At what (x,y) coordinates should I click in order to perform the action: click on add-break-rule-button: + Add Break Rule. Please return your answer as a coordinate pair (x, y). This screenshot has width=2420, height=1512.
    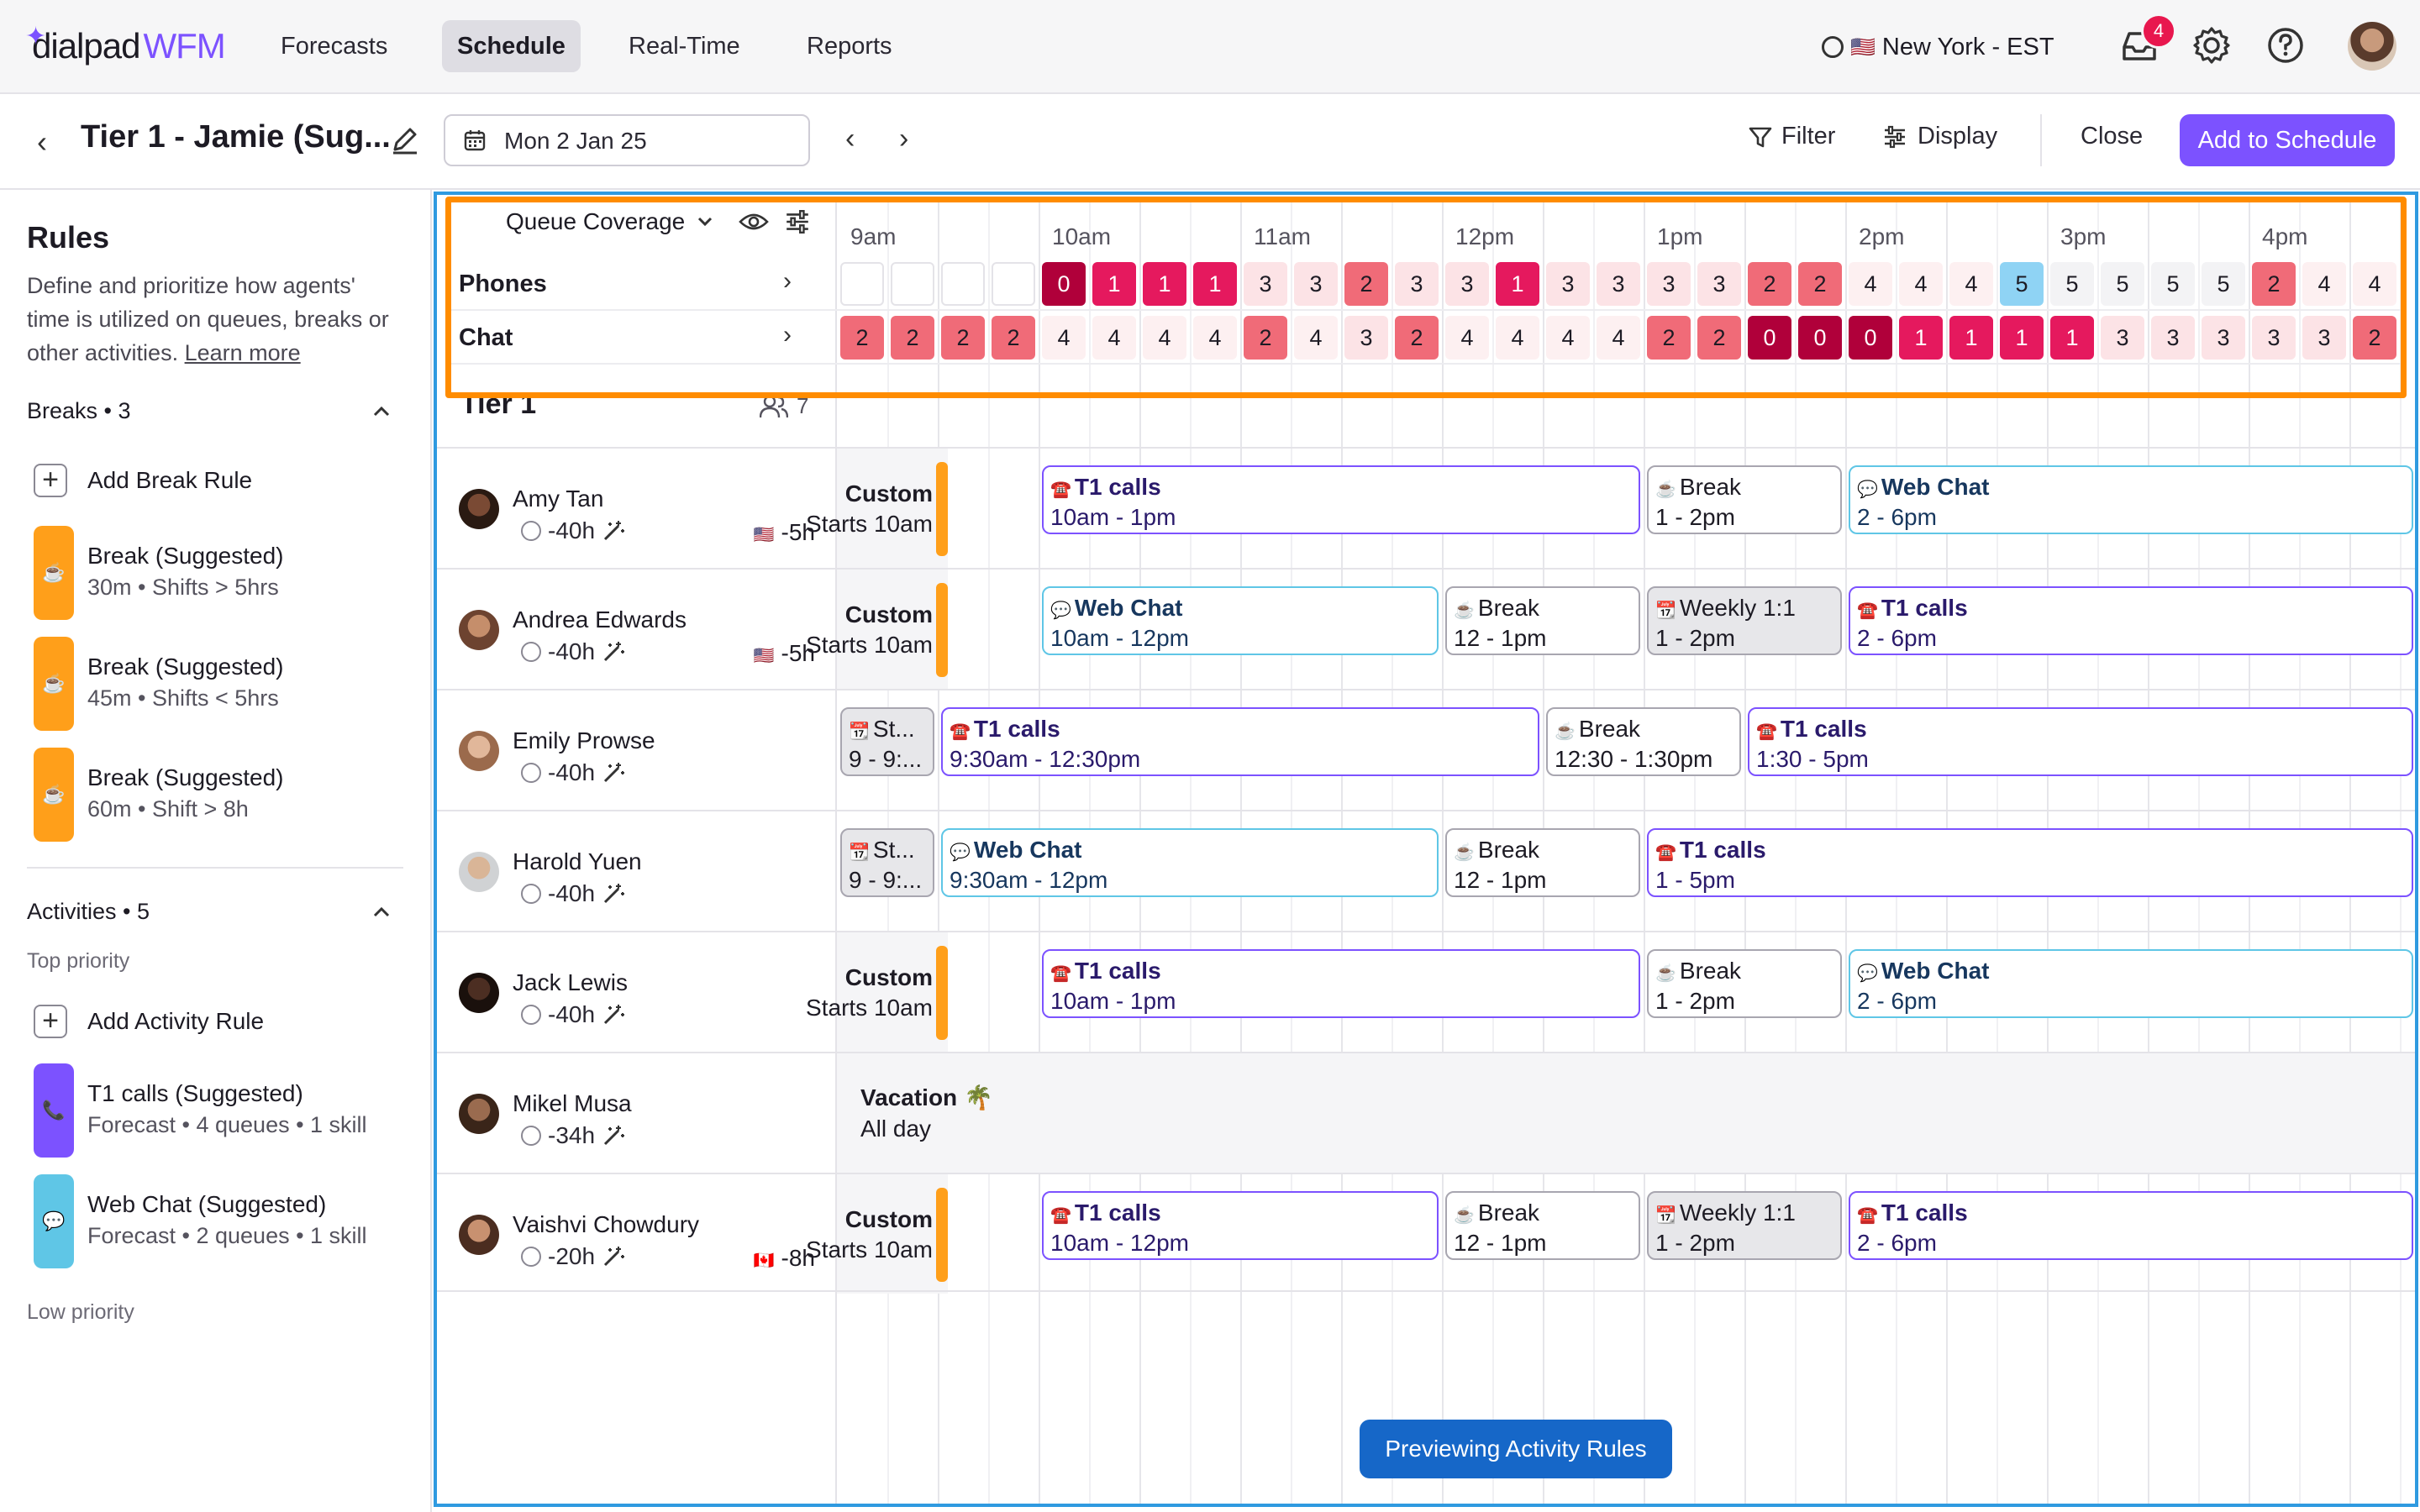
    Looking at the image, I should click on (143, 480).